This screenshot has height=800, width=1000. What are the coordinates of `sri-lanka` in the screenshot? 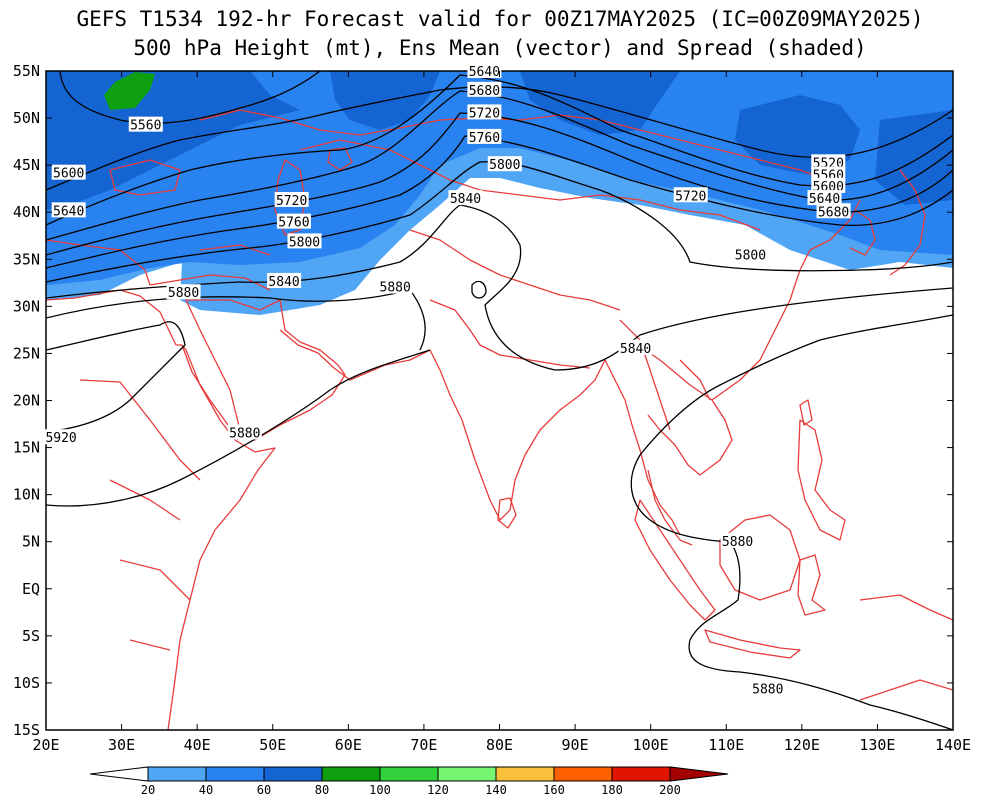 It's located at (507, 513).